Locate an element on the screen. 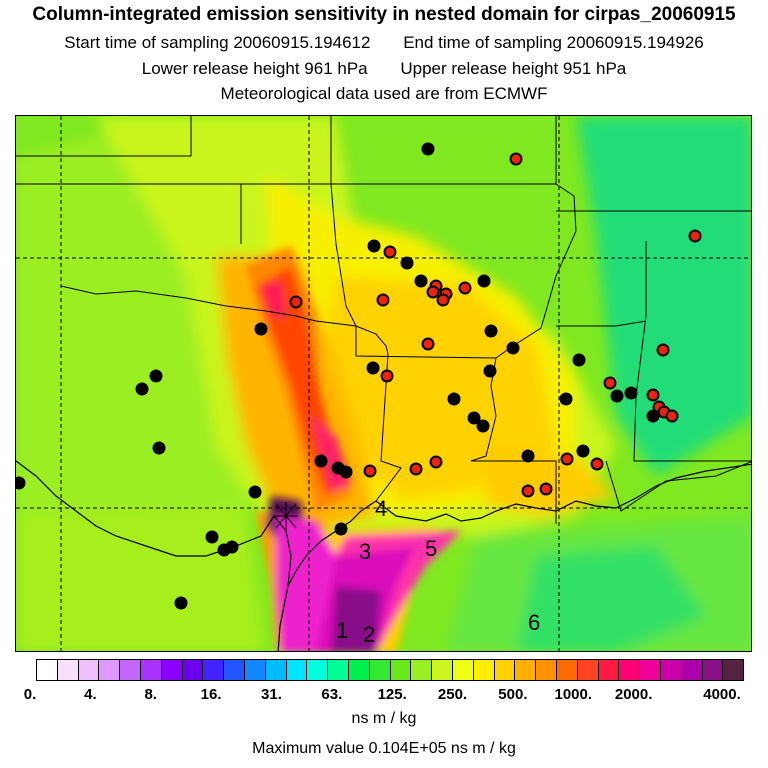 The width and height of the screenshot is (768, 768). colorbar-tick-label: 2000. is located at coordinates (633, 694).